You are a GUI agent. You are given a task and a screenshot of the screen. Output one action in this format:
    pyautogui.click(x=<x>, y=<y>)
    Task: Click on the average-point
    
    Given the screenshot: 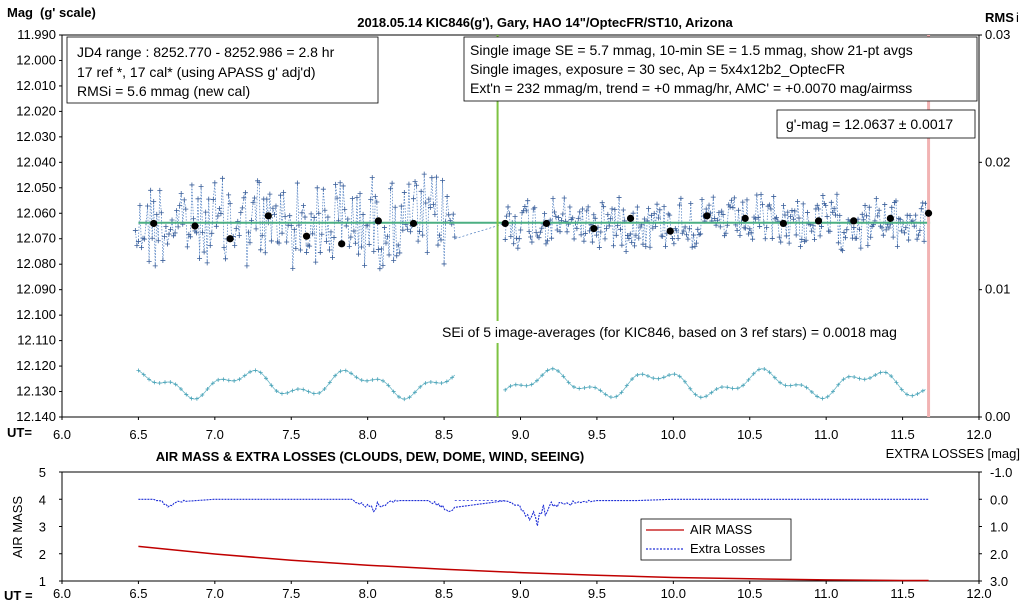 What is the action you would take?
    pyautogui.click(x=630, y=218)
    